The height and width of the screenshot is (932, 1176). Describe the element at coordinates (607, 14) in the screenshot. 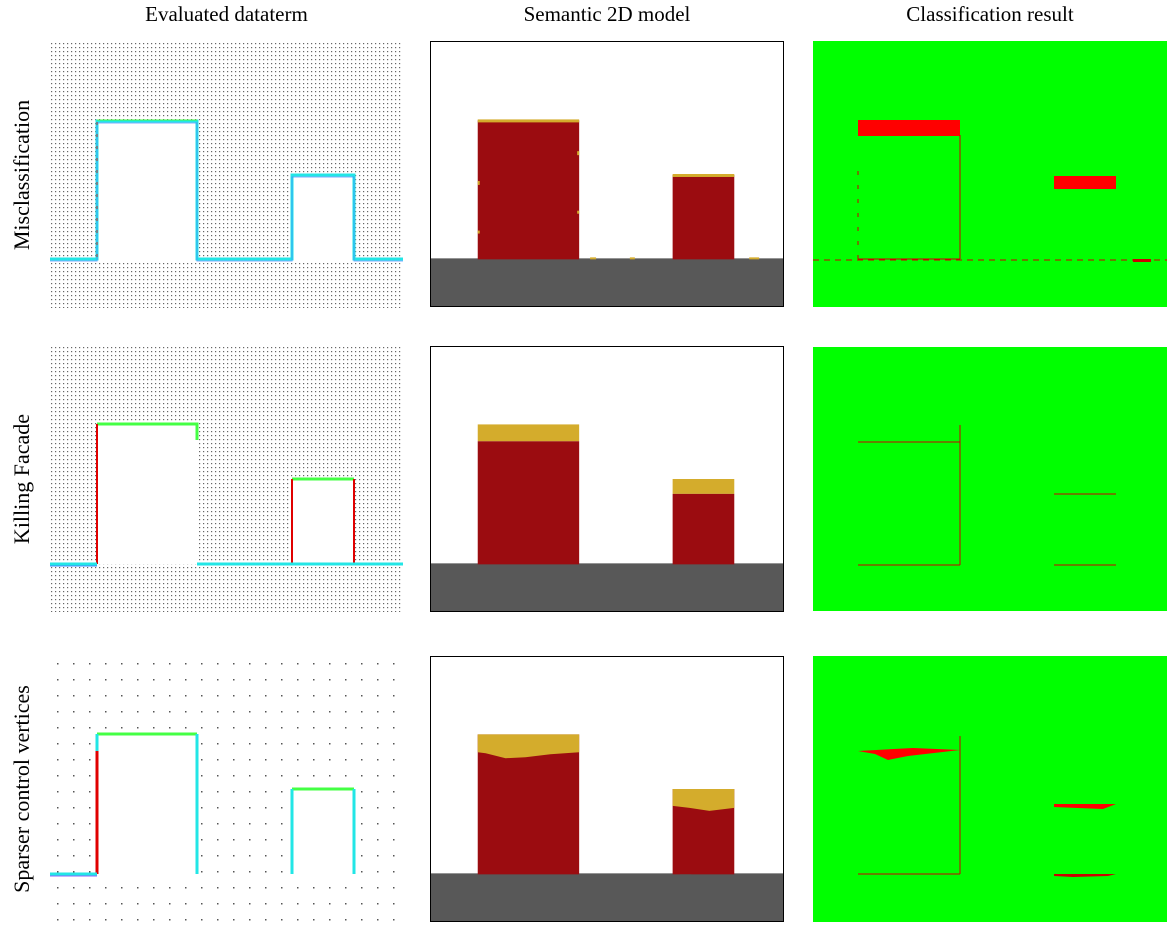

I see `column-header-semantic-model: Semantic 2D model` at that location.